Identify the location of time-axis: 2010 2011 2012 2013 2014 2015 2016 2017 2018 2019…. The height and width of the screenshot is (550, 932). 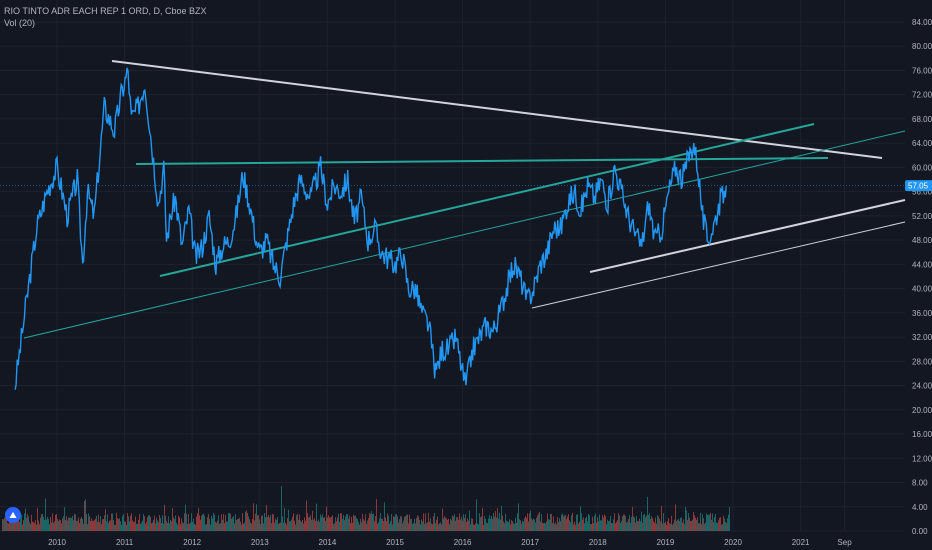
(450, 542).